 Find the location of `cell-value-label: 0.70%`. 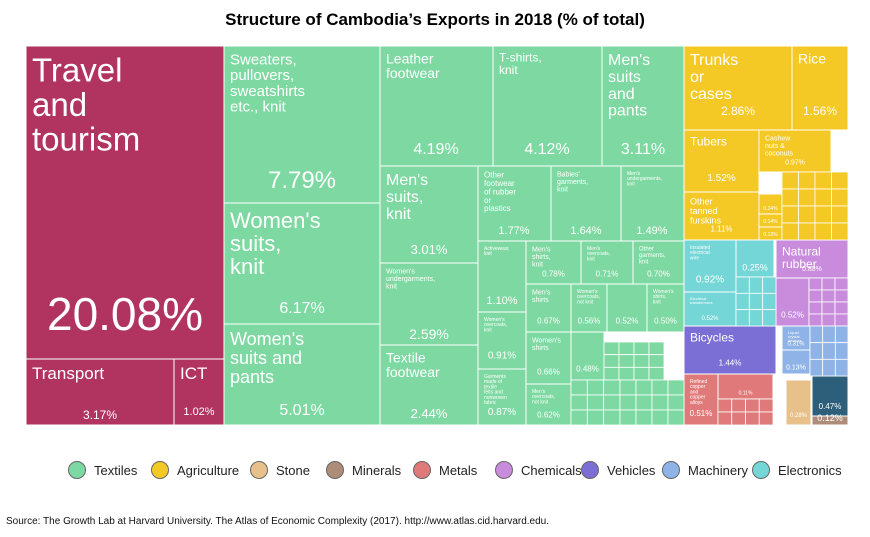

cell-value-label: 0.70% is located at coordinates (658, 273).